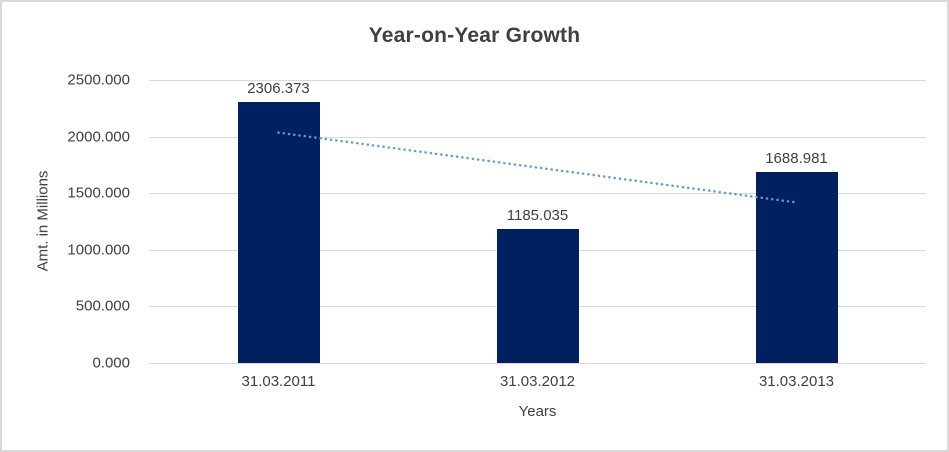 This screenshot has height=452, width=949. I want to click on y-axis-tick-label: 500.000, so click(102, 306).